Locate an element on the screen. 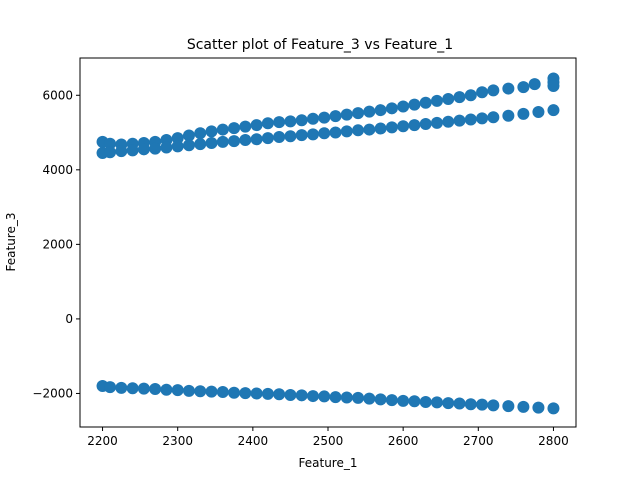 The height and width of the screenshot is (480, 640). y-axis-ticks: −2000 0 2000 4000 6000 is located at coordinates (56, 244).